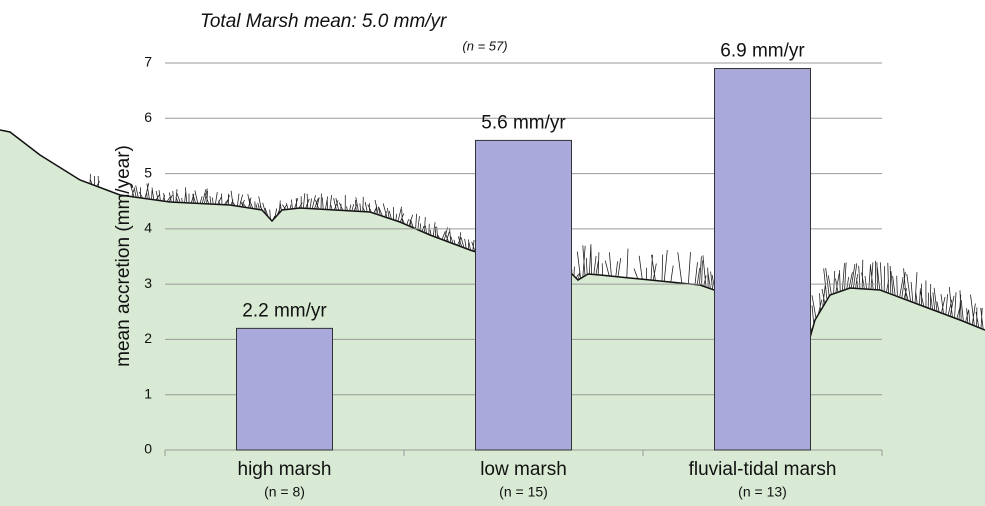  Describe the element at coordinates (484, 45) in the screenshot. I see `chart-subtitle: (n = 57)` at that location.